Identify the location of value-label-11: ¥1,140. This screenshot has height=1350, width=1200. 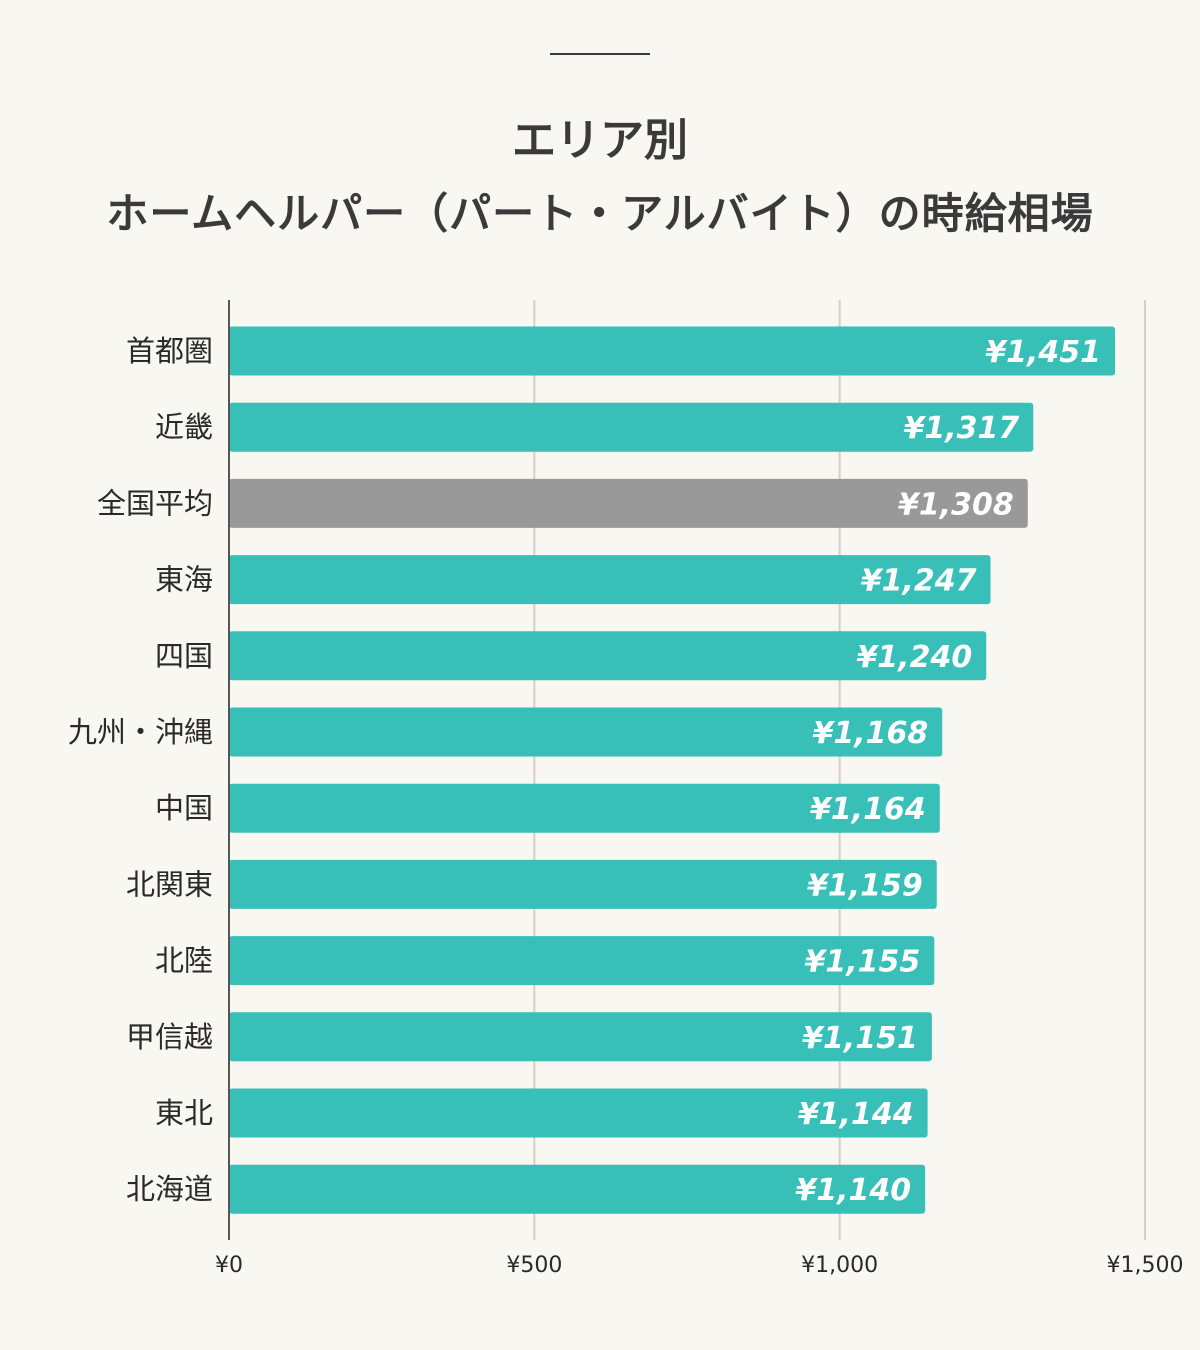
(853, 1190).